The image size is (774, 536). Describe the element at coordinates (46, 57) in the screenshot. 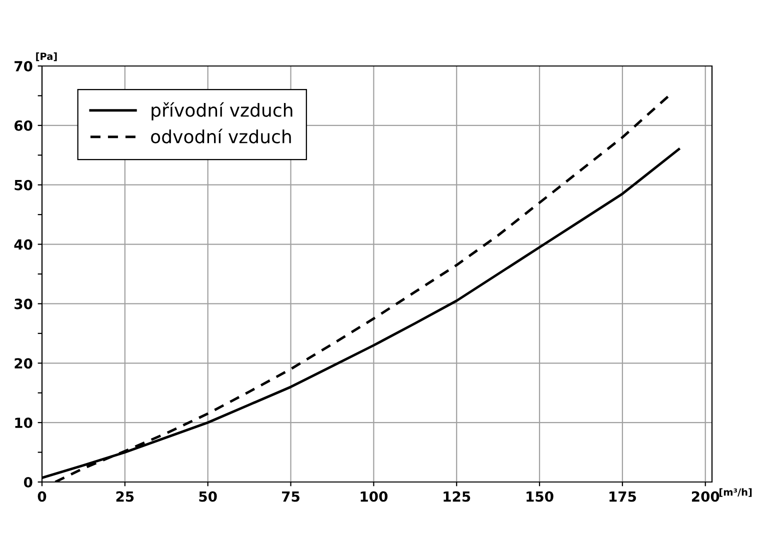

I see `y-axis-title: [Pa]` at that location.